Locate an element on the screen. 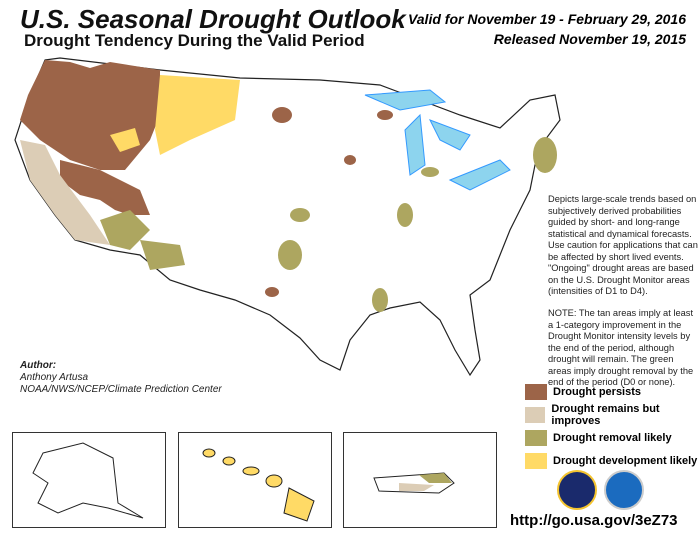  legend-item: Drought persists is located at coordinates (612, 391).